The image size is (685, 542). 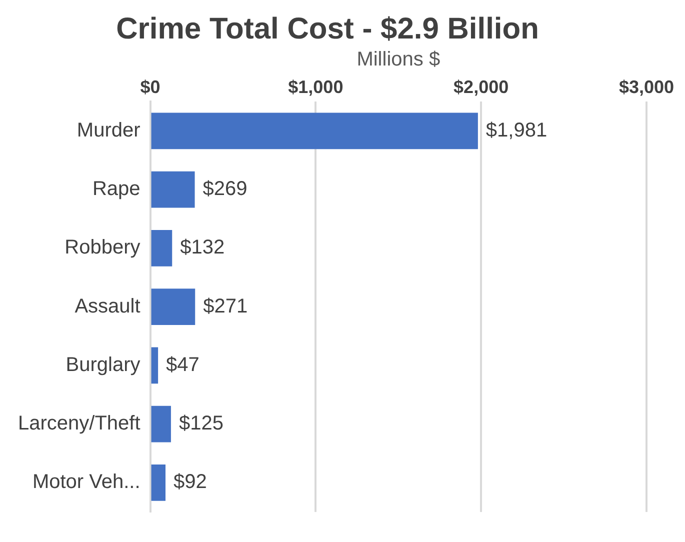 I want to click on x-tick-label: $3,000, so click(x=646, y=86).